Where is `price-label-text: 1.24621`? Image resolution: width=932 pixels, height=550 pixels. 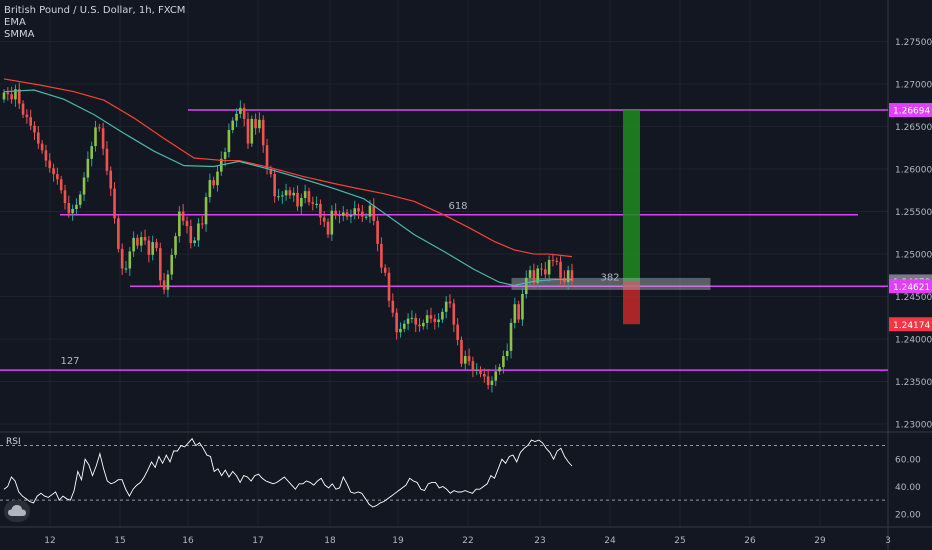
price-label-text: 1.24621 is located at coordinates (911, 288).